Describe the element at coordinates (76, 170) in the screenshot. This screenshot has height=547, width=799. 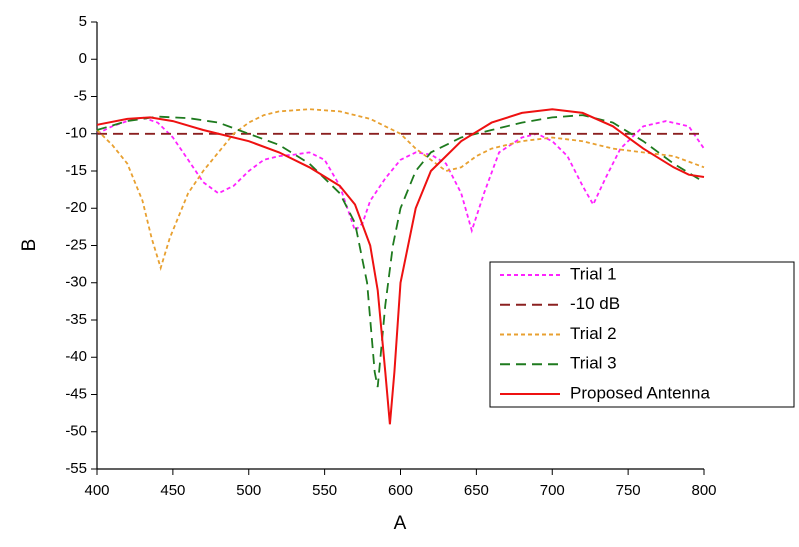
I see `y-tick-label: -15` at that location.